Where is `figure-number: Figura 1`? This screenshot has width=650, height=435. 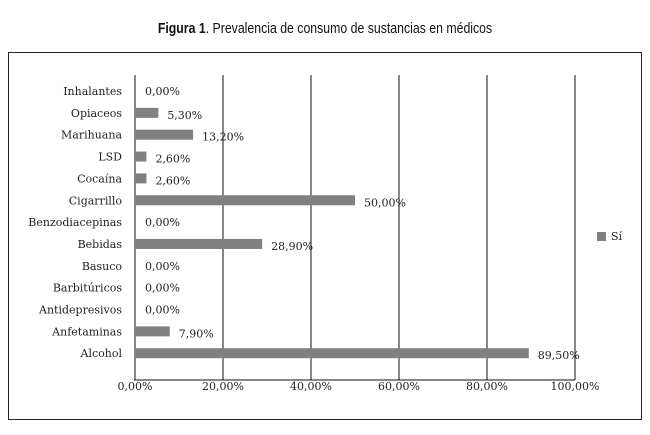
figure-number: Figura 1 is located at coordinates (181, 28).